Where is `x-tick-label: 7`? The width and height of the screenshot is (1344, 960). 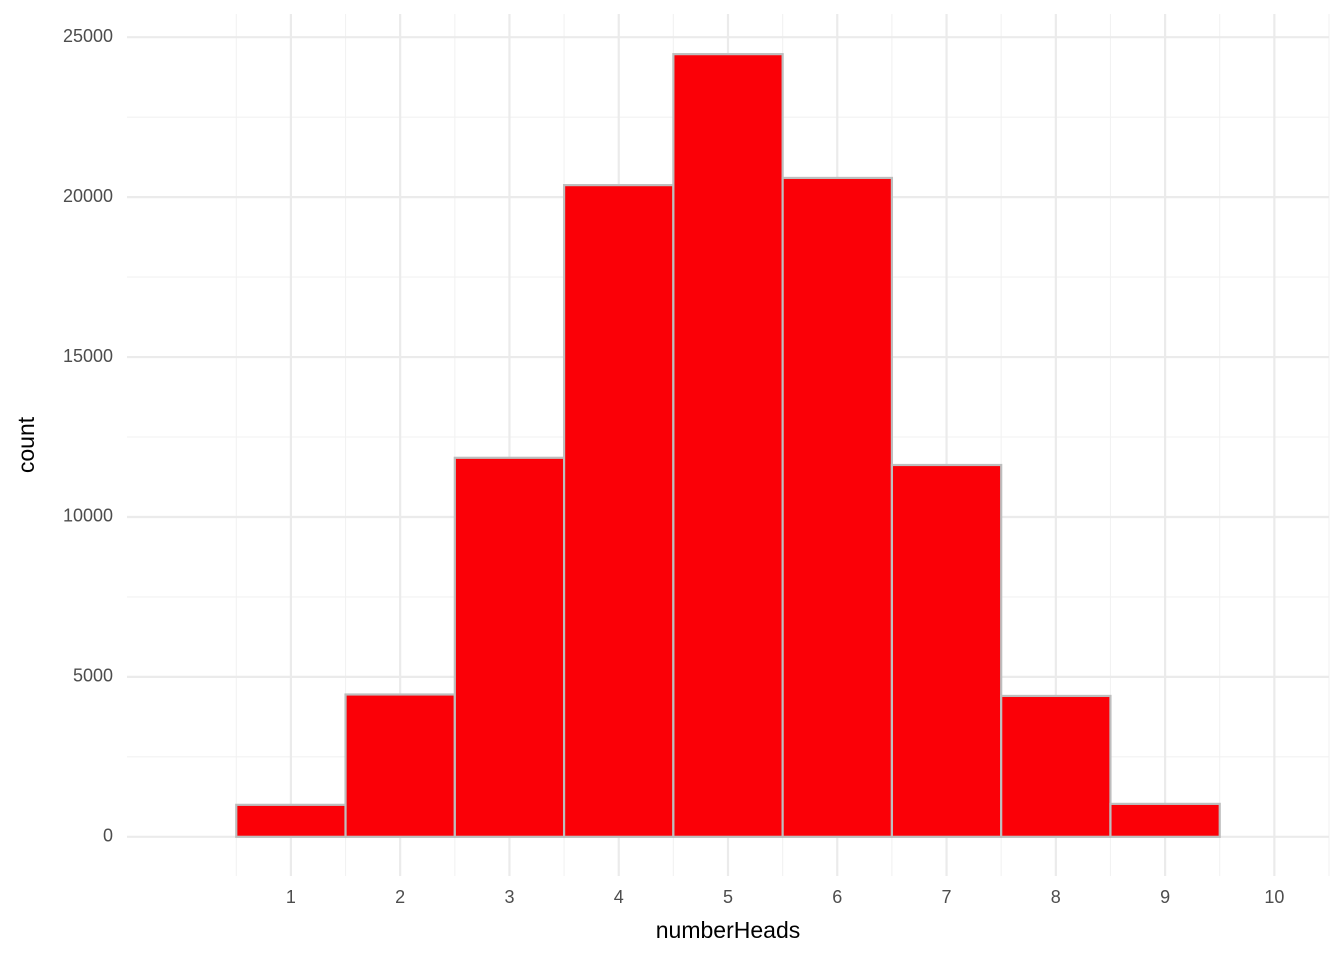 x-tick-label: 7 is located at coordinates (947, 897).